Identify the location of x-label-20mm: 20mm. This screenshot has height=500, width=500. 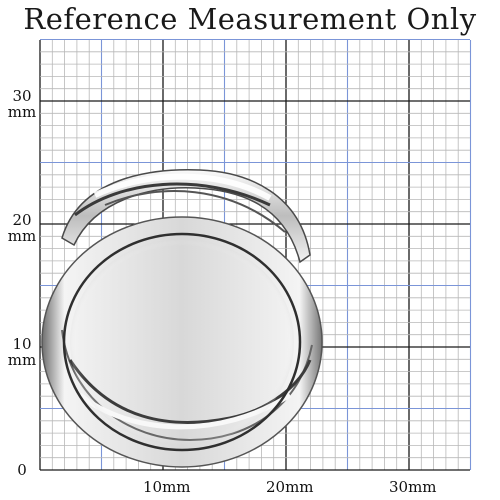
(290, 487).